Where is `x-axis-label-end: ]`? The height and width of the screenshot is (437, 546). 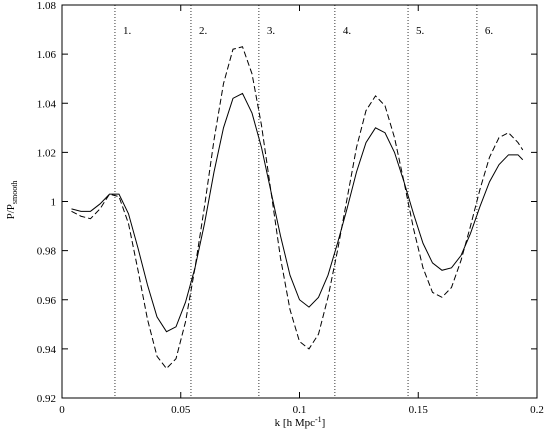
x-axis-label-end: ] is located at coordinates (324, 423).